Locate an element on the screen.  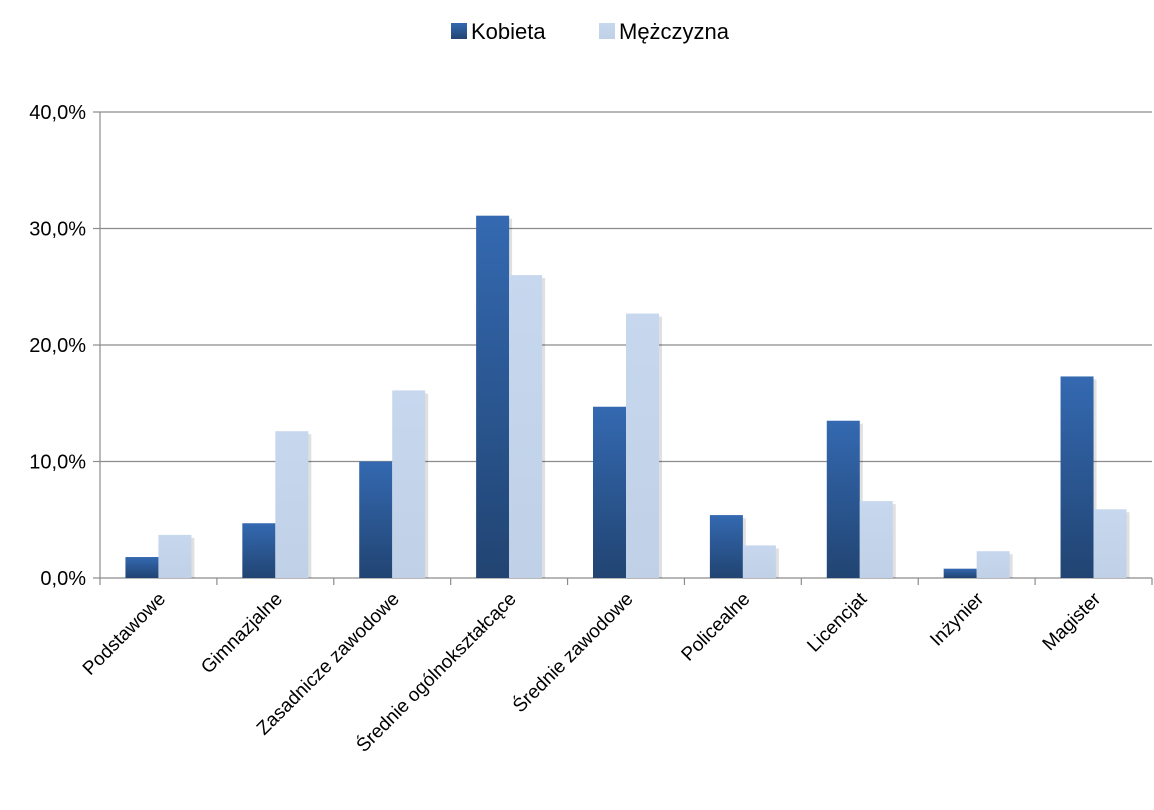
x-category-label: Podstawowe is located at coordinates (124, 634).